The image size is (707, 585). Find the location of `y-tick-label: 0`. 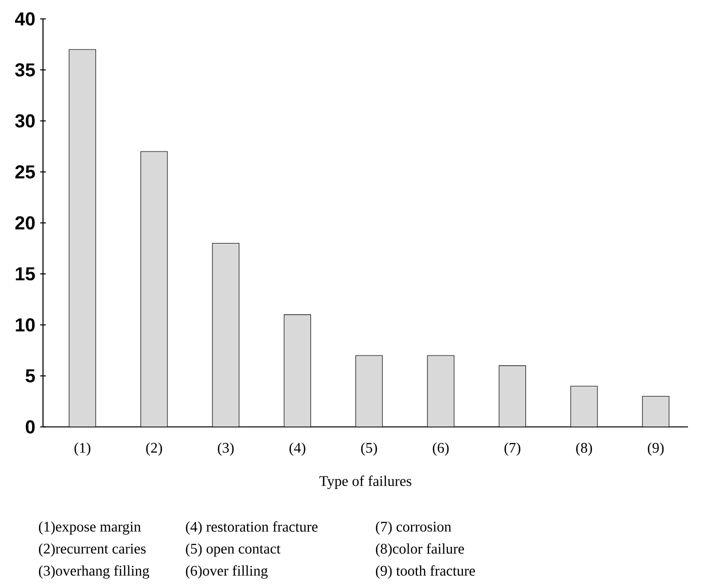

y-tick-label: 0 is located at coordinates (30, 427).